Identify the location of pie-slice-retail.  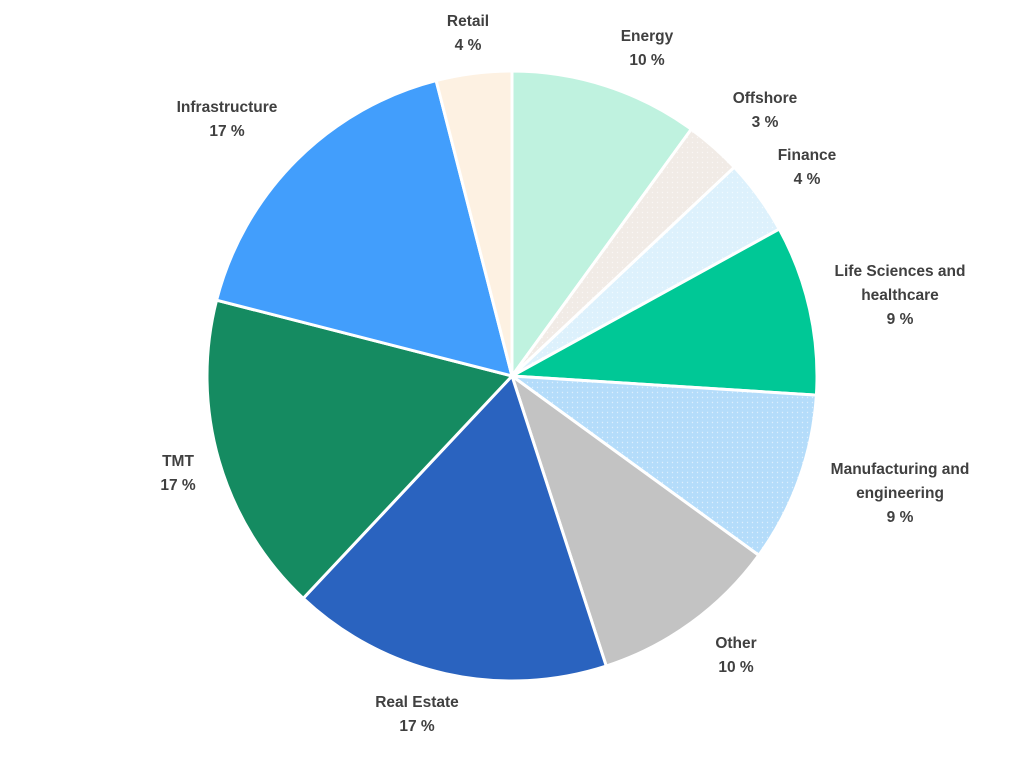
(474, 223).